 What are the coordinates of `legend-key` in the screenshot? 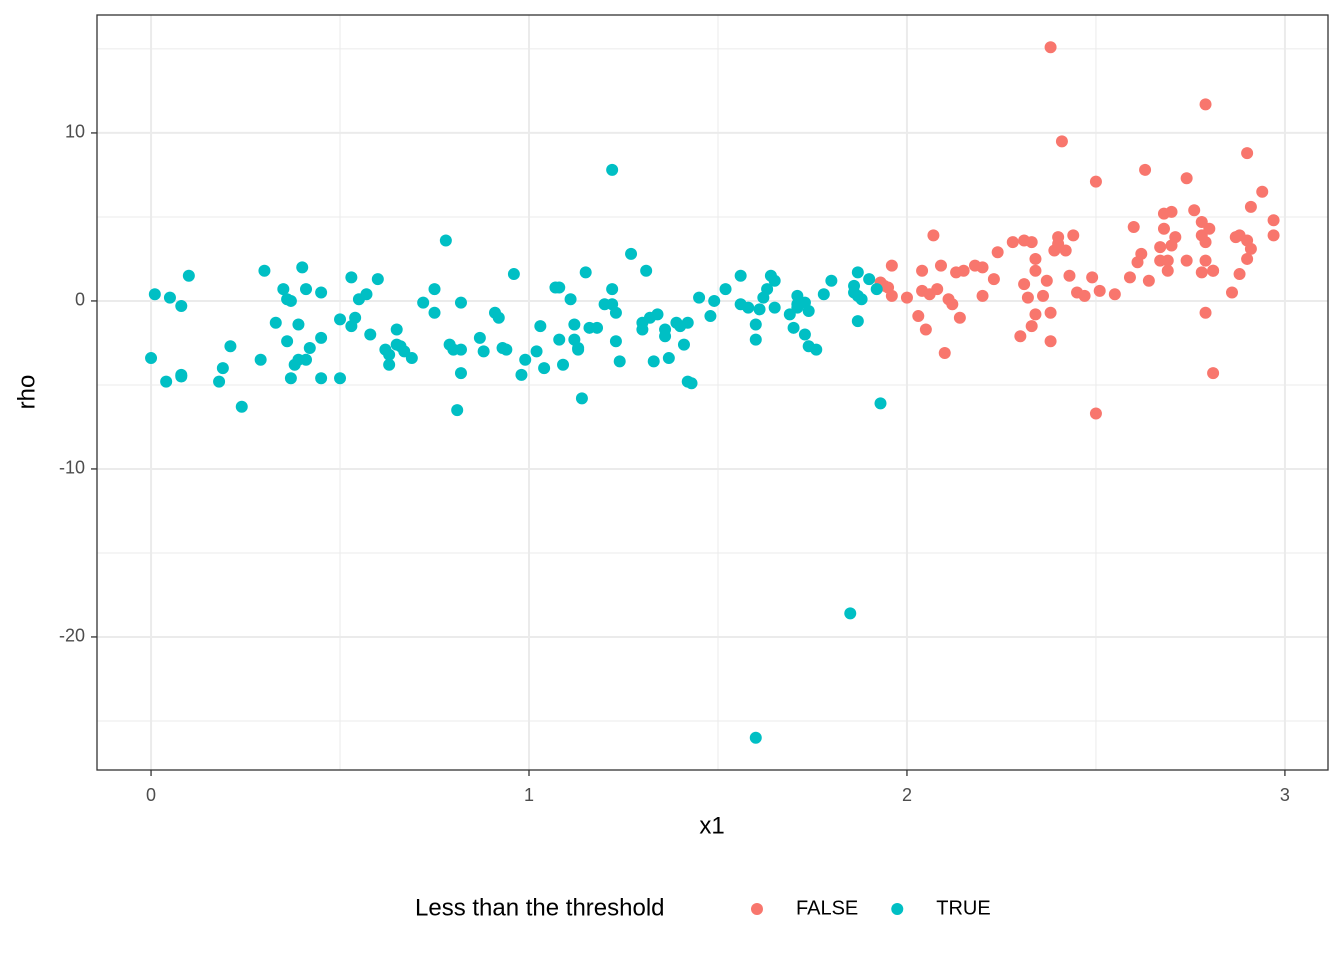 It's located at (757, 909).